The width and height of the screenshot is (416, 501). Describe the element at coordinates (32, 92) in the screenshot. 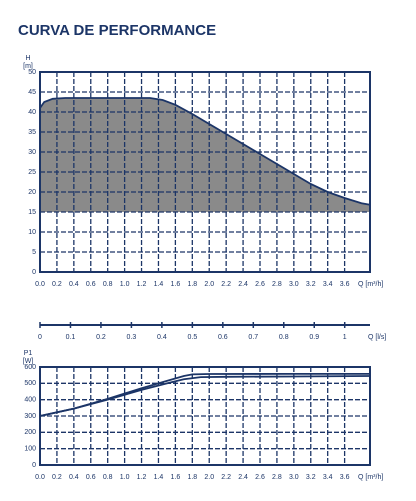

I see `y-tick-label: 45` at that location.